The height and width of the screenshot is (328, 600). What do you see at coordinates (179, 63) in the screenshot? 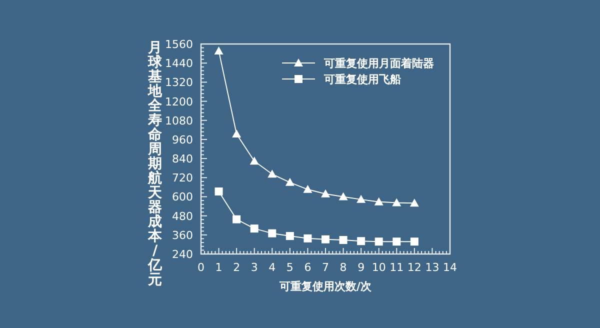
I see `y-tick-label: 1440` at bounding box center [179, 63].